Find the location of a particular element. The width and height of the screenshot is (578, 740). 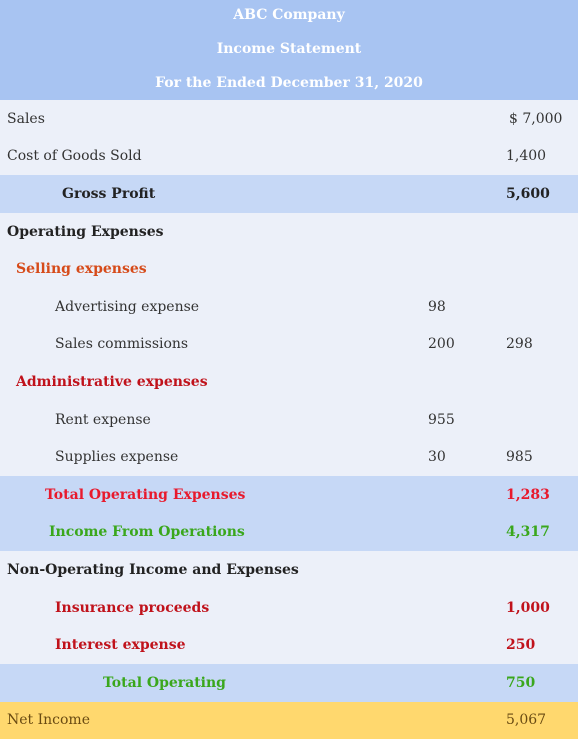

row-admin-expenses: Administrative expenses is located at coordinates (289, 382).